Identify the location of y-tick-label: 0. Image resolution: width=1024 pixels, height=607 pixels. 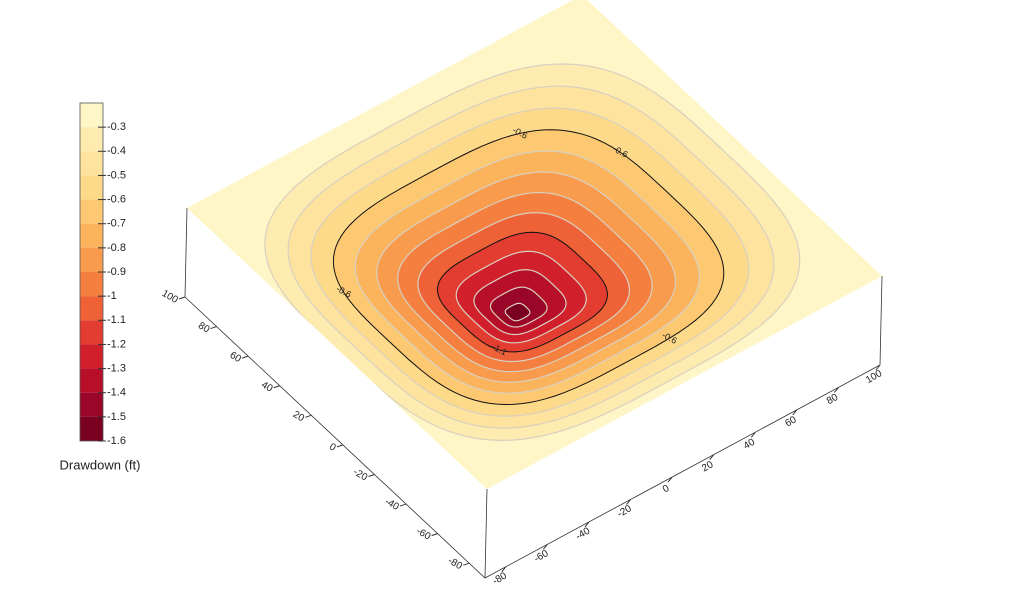
(332, 447).